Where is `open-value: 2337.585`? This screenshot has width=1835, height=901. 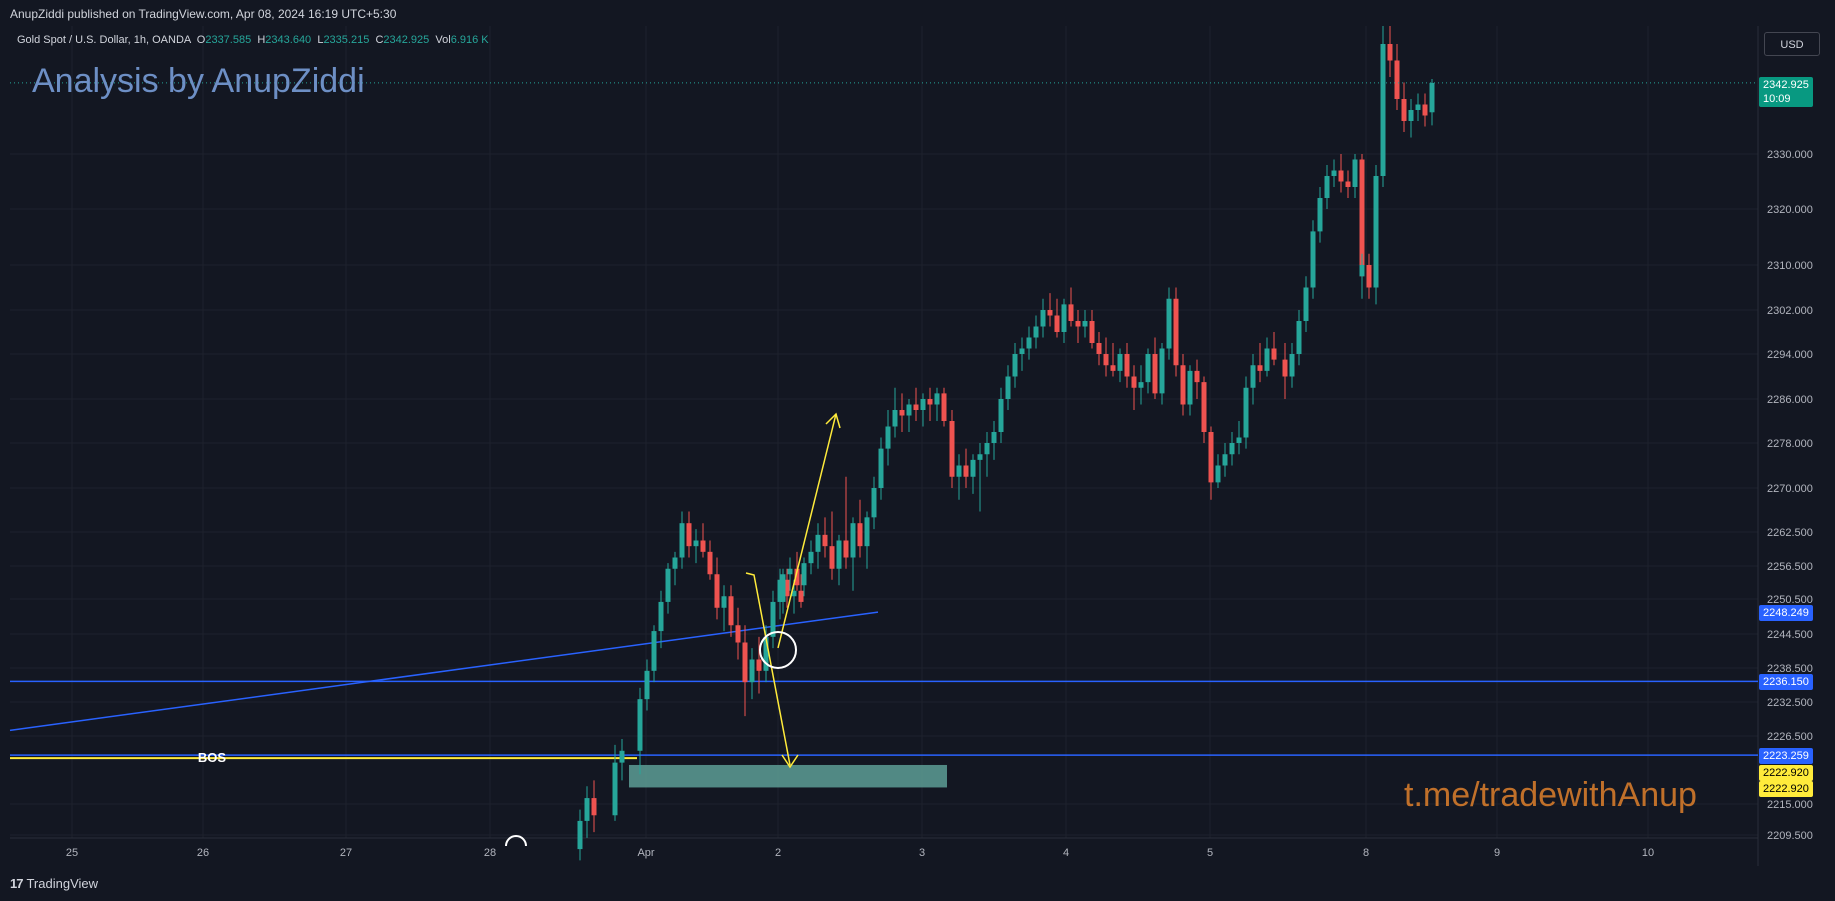 open-value: 2337.585 is located at coordinates (228, 40).